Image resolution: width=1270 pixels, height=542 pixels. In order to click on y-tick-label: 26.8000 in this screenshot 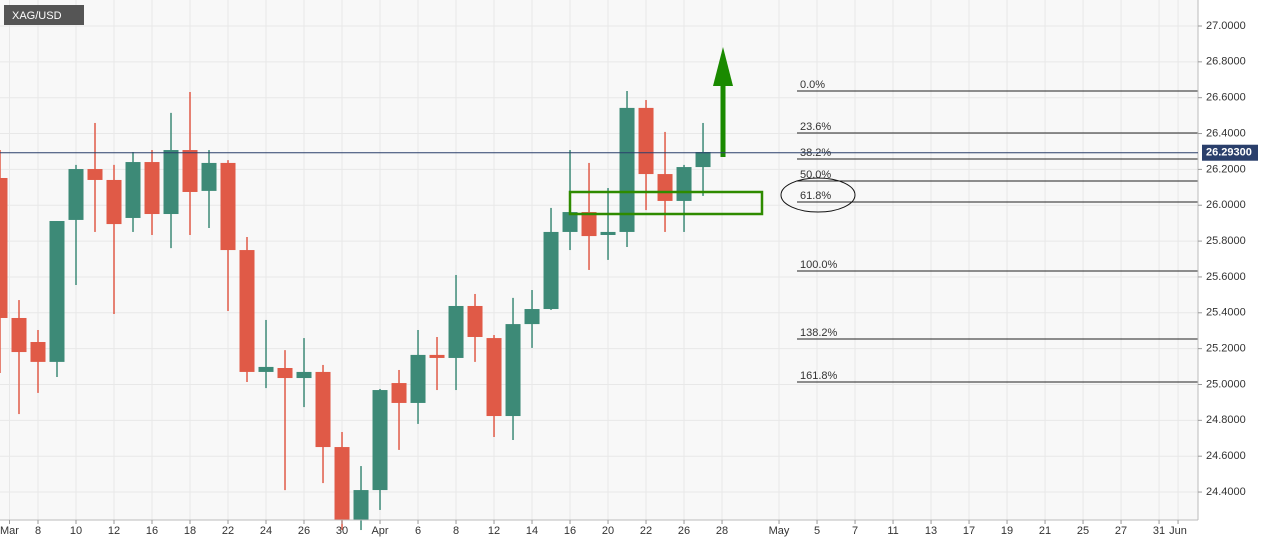, I will do `click(1226, 62)`.